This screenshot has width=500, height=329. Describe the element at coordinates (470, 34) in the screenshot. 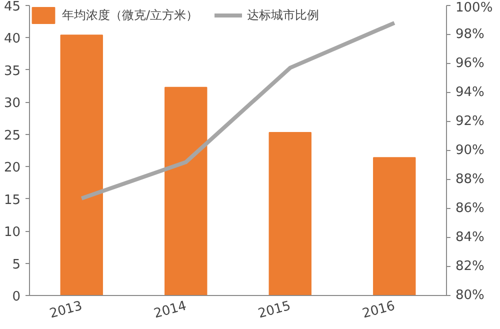

I see `y2-tick-label: 98%` at that location.